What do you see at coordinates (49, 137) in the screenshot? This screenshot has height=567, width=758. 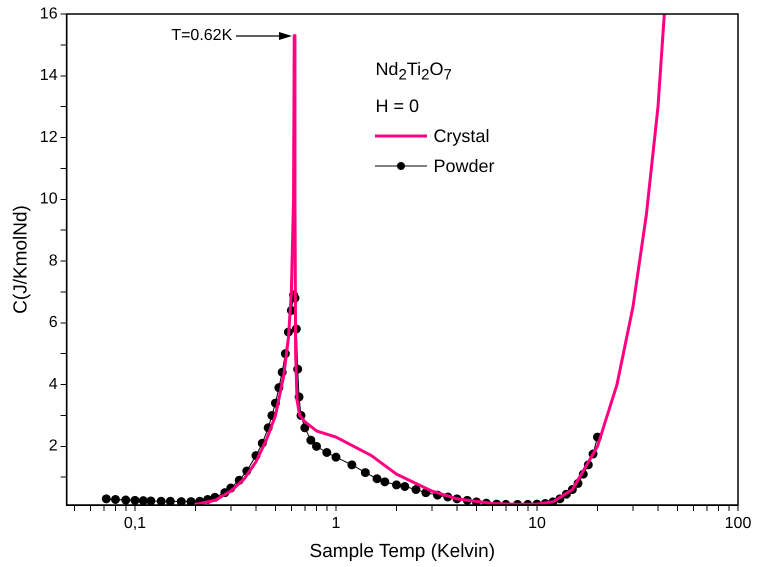 I see `y-tick-label: 12` at bounding box center [49, 137].